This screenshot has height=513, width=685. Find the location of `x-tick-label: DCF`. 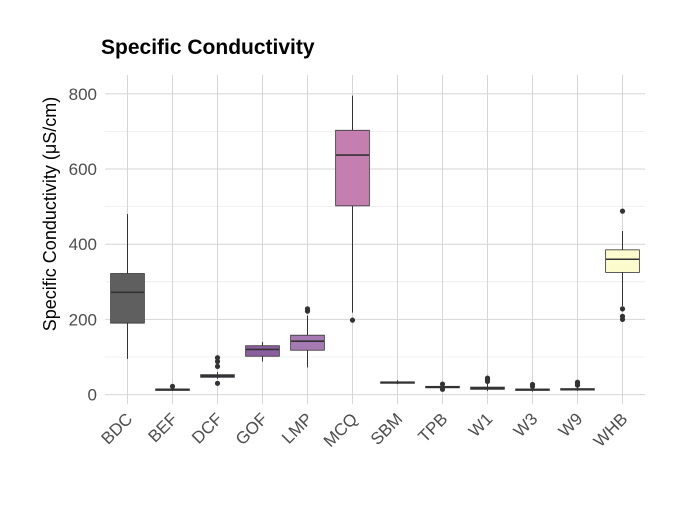

x-tick-label: DCF is located at coordinates (207, 428).